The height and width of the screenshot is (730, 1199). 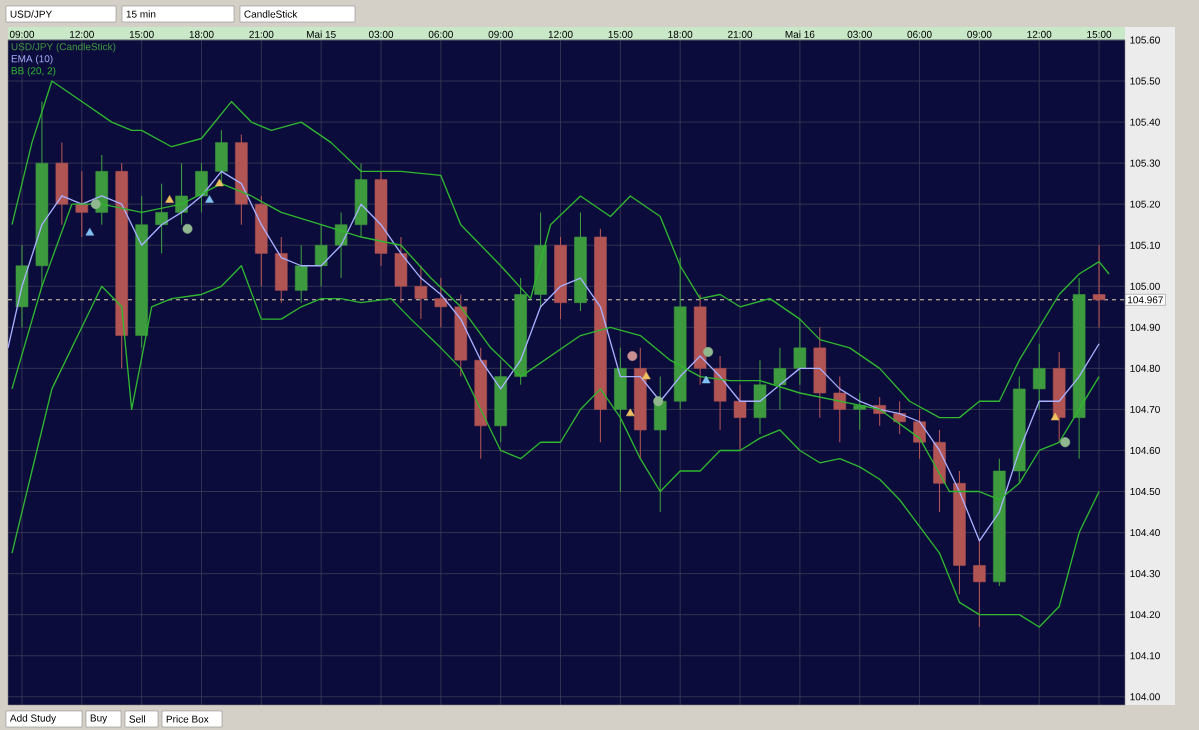 I want to click on y-tick-label: 104.80, so click(x=1145, y=368).